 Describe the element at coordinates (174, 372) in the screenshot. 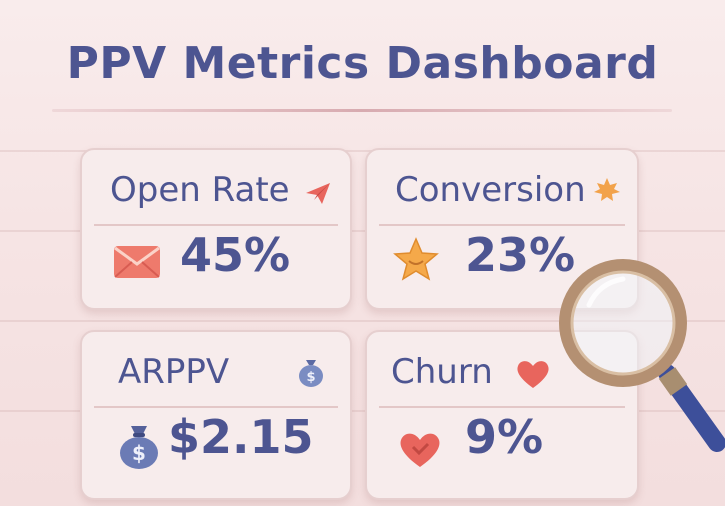

I see `metric-label: ARPPV` at that location.